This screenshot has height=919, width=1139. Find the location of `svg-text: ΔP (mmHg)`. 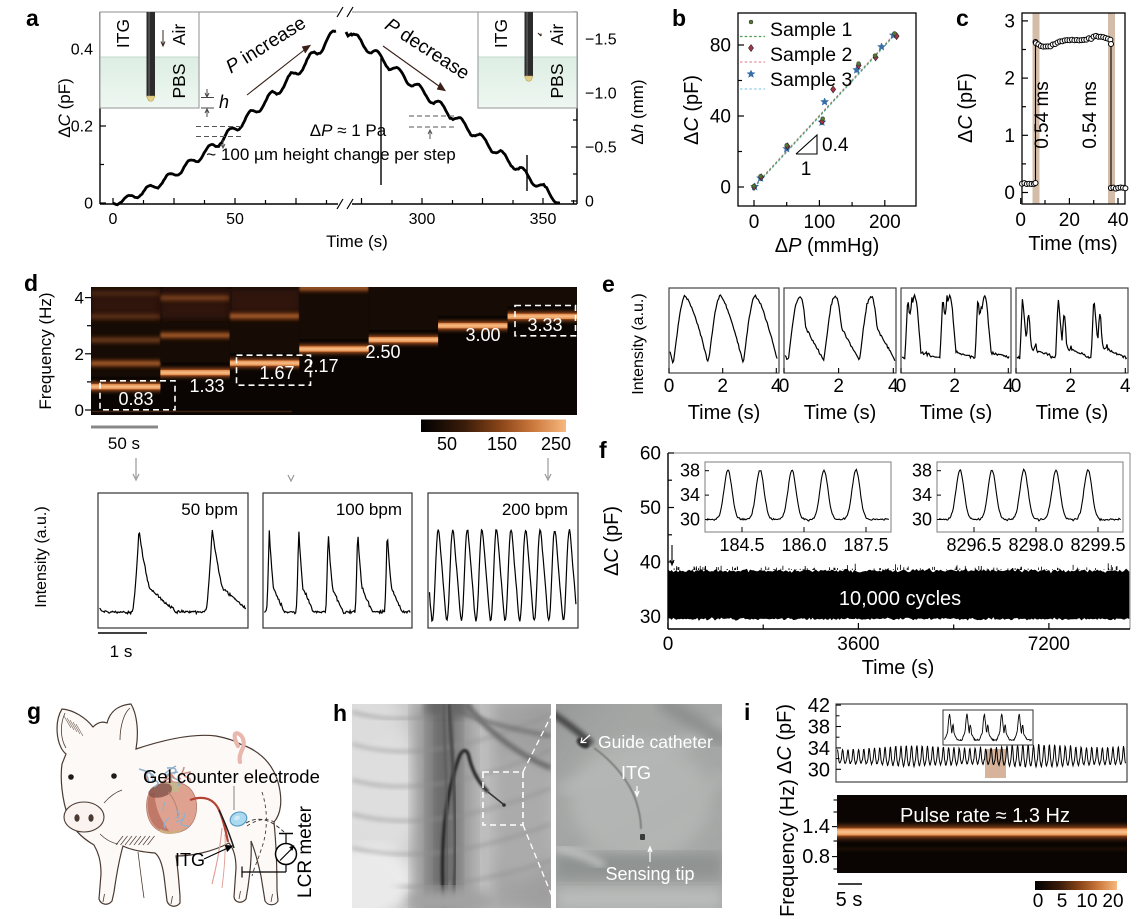

svg-text: ΔP (mmHg) is located at coordinates (827, 246).